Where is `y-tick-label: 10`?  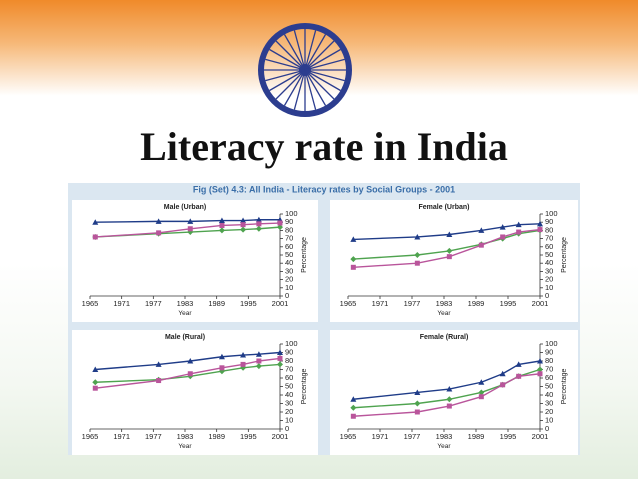
y-tick-label: 10 is located at coordinates (549, 287).